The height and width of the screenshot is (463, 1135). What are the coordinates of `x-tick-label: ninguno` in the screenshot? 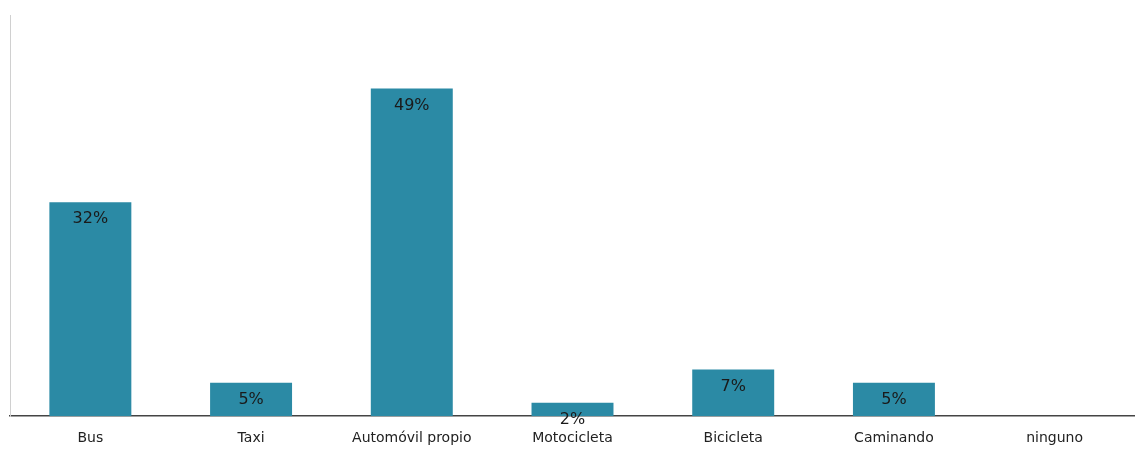 It's located at (1055, 437).